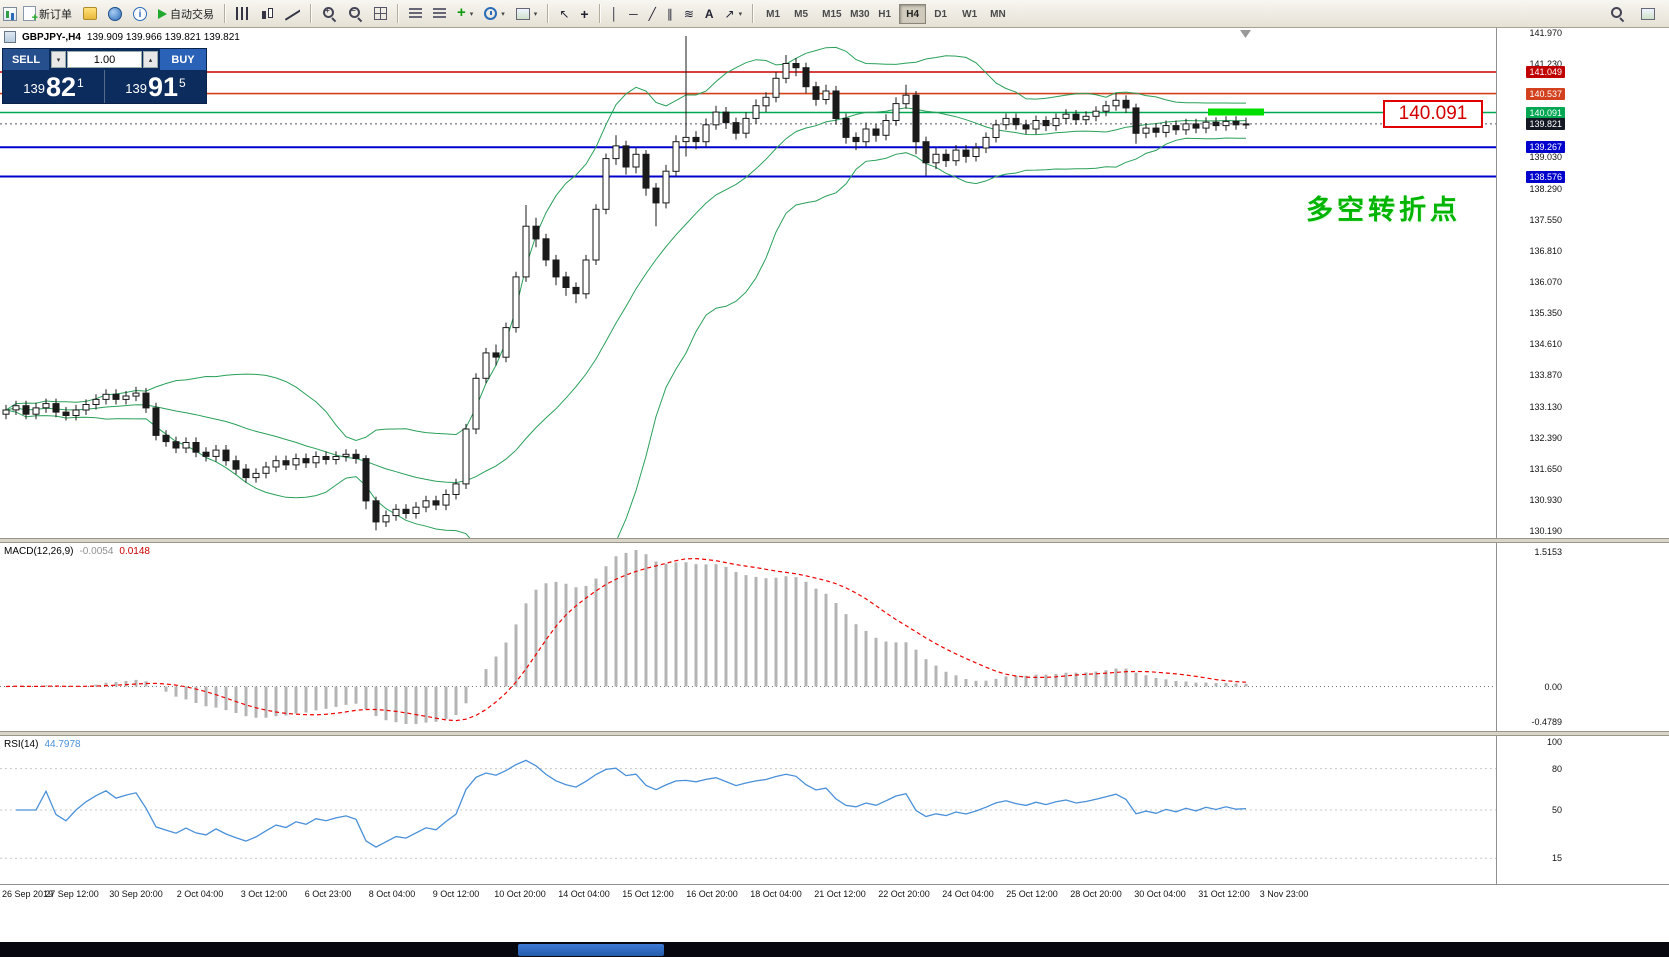  Describe the element at coordinates (828, 14) in the screenshot. I see `timeframe-button-M15: M15` at that location.